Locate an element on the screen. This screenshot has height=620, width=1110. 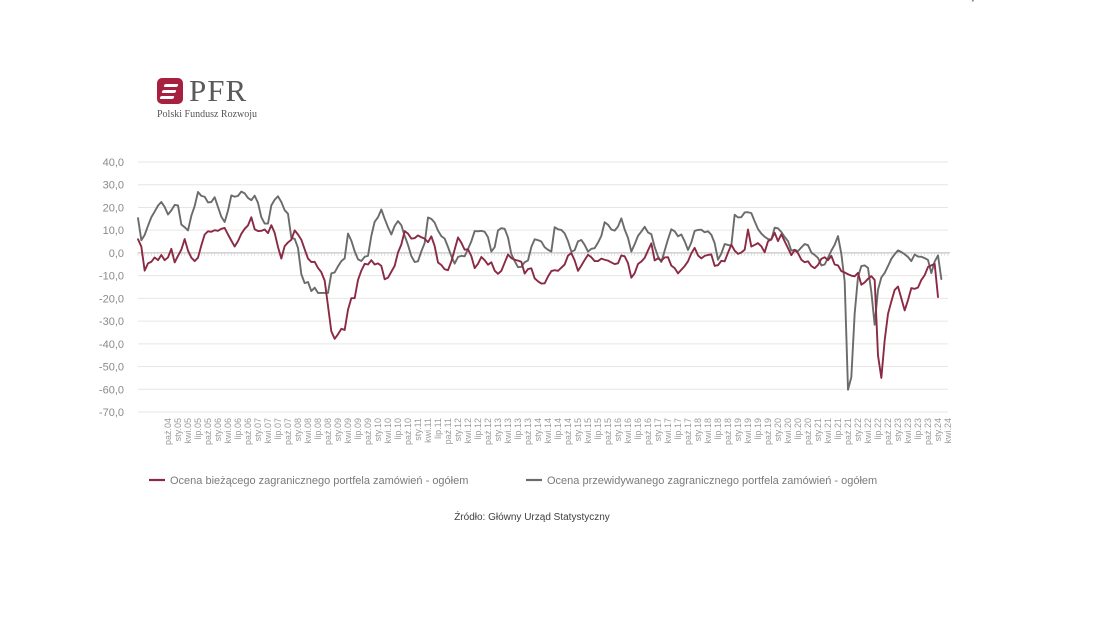
x-tick-label: lip.15 is located at coordinates (598, 429).